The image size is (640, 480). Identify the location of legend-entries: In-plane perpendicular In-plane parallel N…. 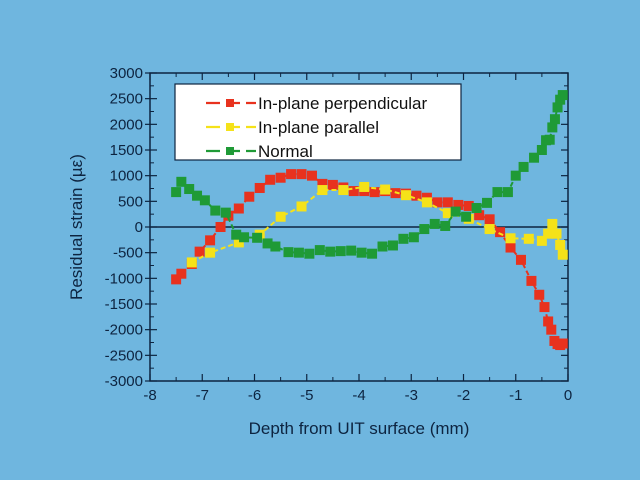
(317, 127).